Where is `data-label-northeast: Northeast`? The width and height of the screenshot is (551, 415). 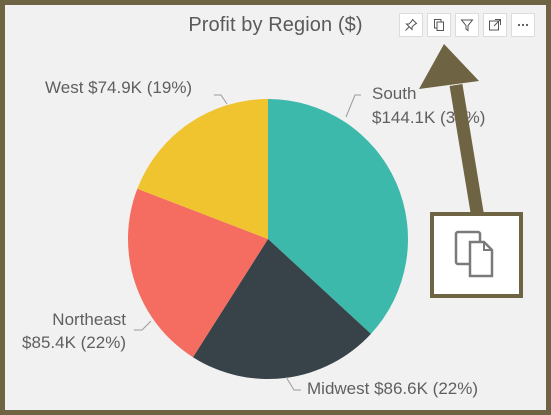 data-label-northeast: Northeast is located at coordinates (89, 319).